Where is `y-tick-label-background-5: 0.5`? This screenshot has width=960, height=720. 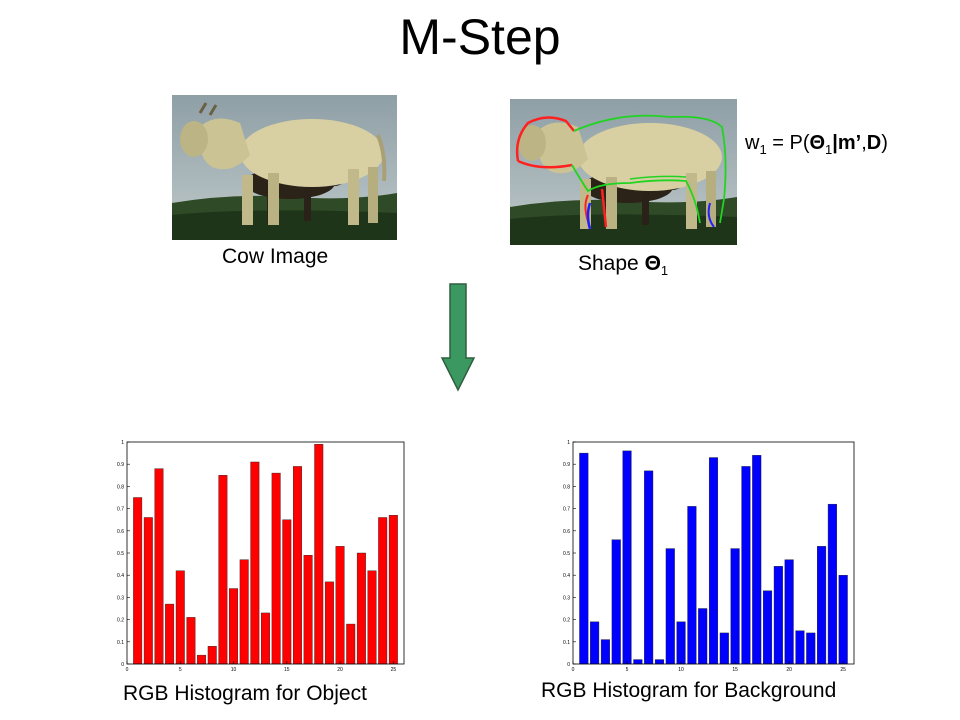 y-tick-label-background-5: 0.5 is located at coordinates (566, 554).